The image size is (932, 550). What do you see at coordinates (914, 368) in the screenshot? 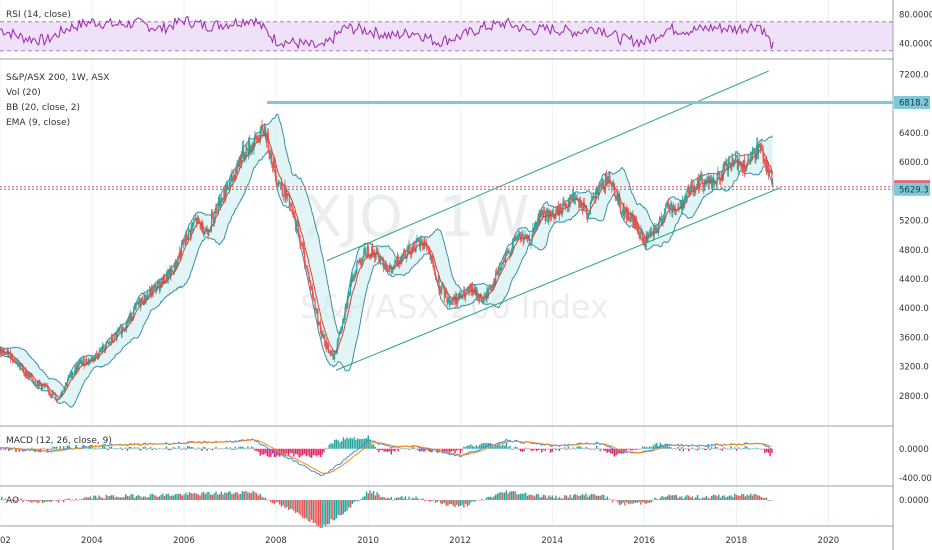
I see `price-tick-label: 3200.0` at bounding box center [914, 368].